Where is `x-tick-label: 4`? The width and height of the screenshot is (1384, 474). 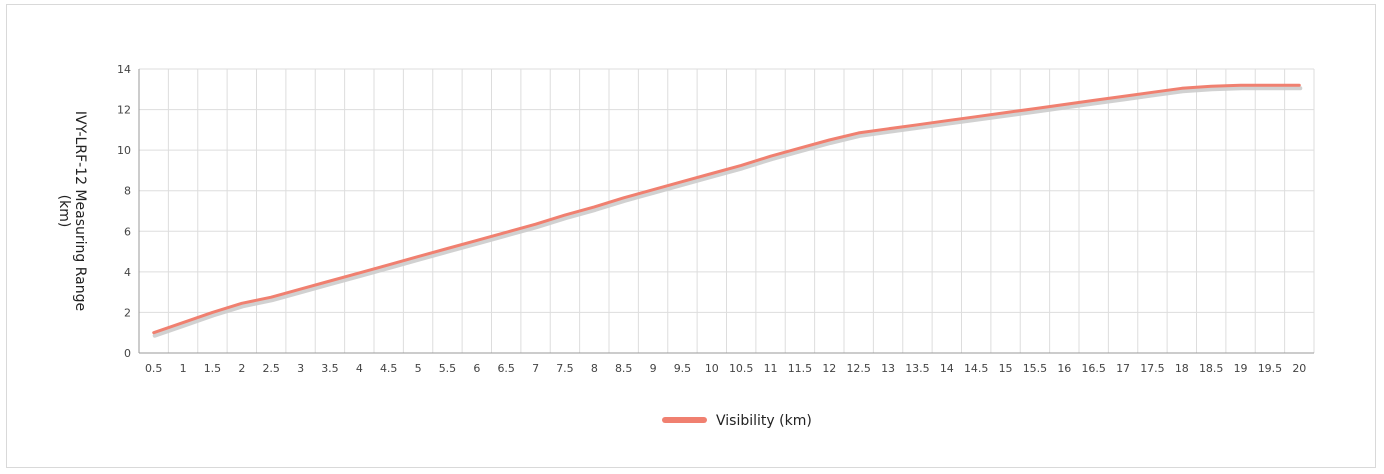 x-tick-label: 4 is located at coordinates (359, 368).